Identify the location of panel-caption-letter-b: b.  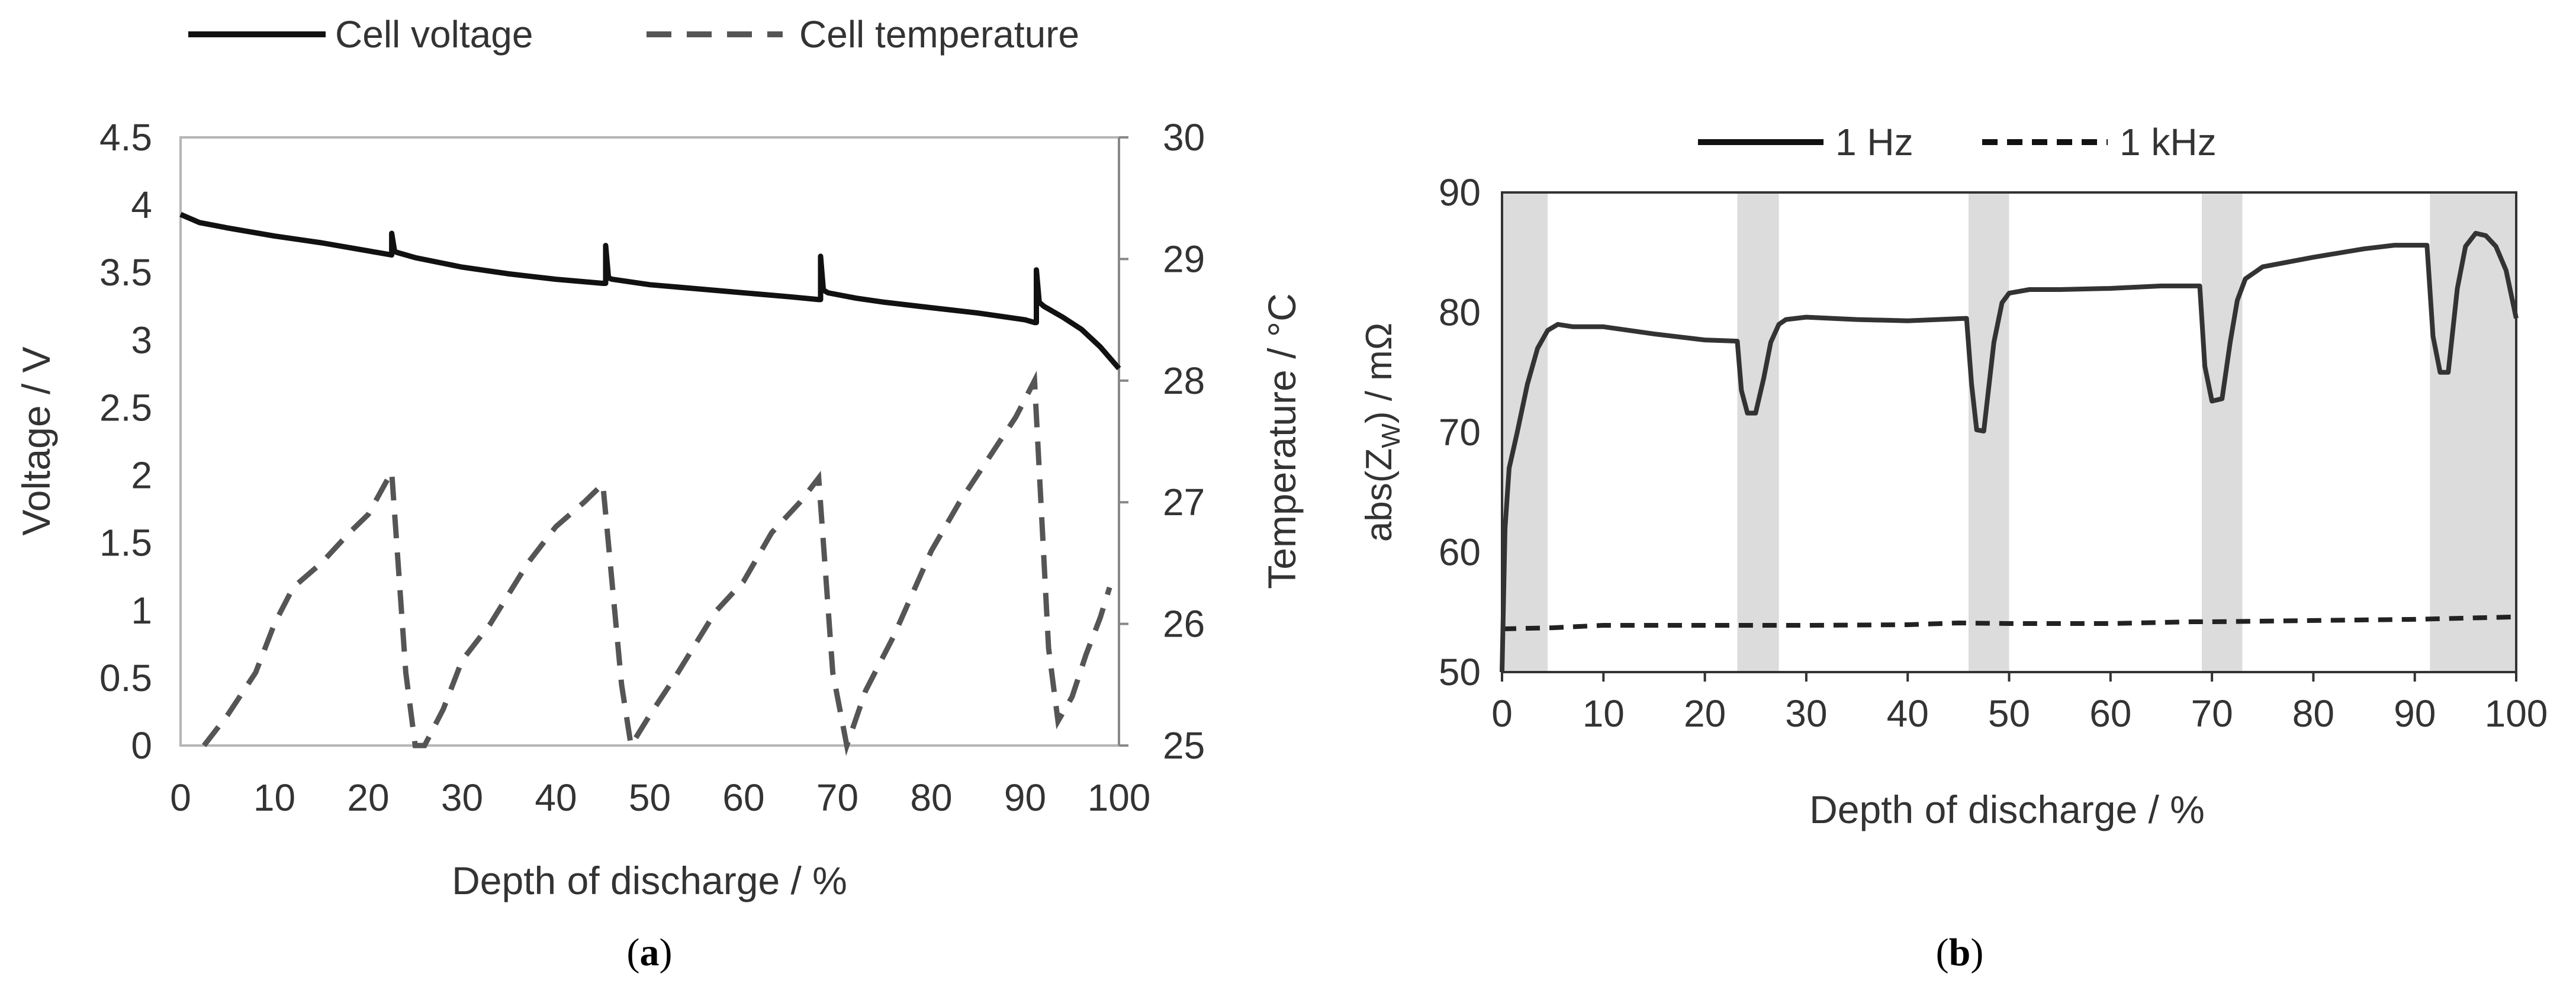
(1960, 952).